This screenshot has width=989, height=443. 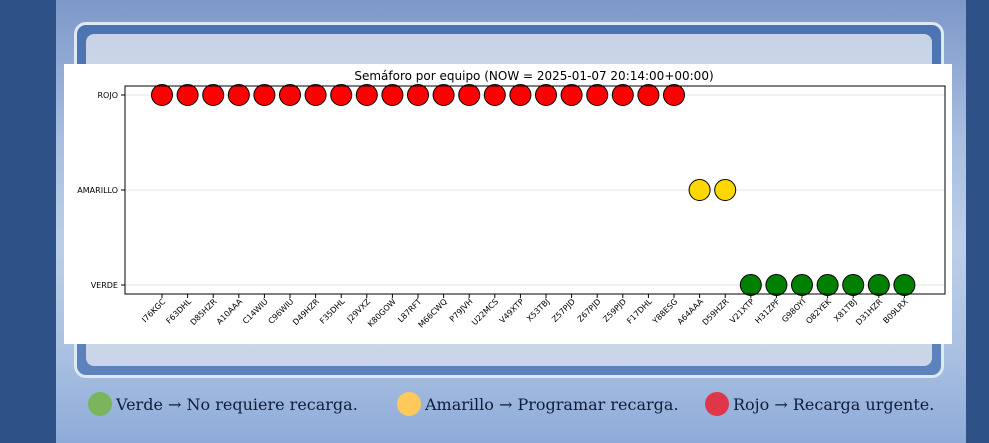 I want to click on x-tick-label: V49XTP, so click(x=512, y=311).